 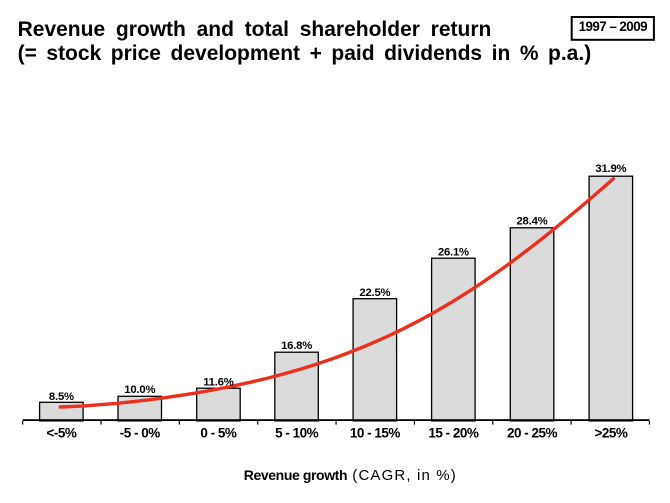 What do you see at coordinates (61, 433) in the screenshot?
I see `svg-text: <-5%` at bounding box center [61, 433].